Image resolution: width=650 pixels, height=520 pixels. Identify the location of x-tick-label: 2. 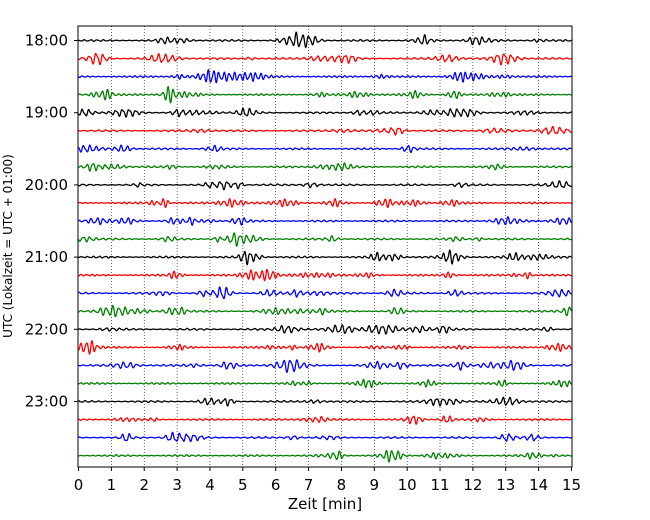
(144, 485).